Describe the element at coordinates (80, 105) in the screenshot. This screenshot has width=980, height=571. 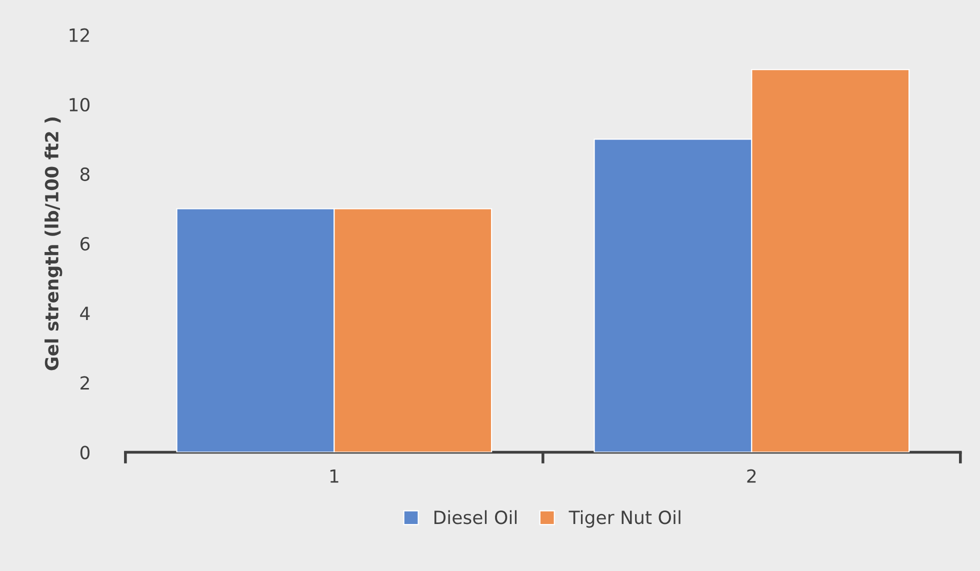
I see `y-tick-label: 10` at that location.